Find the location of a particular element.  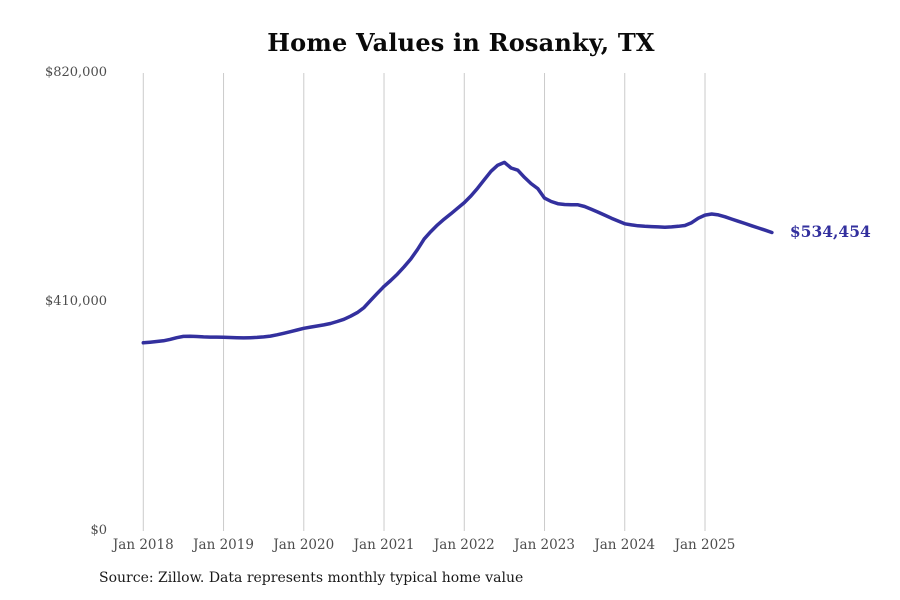

x-tick-label: Jan 2018 is located at coordinates (143, 545).